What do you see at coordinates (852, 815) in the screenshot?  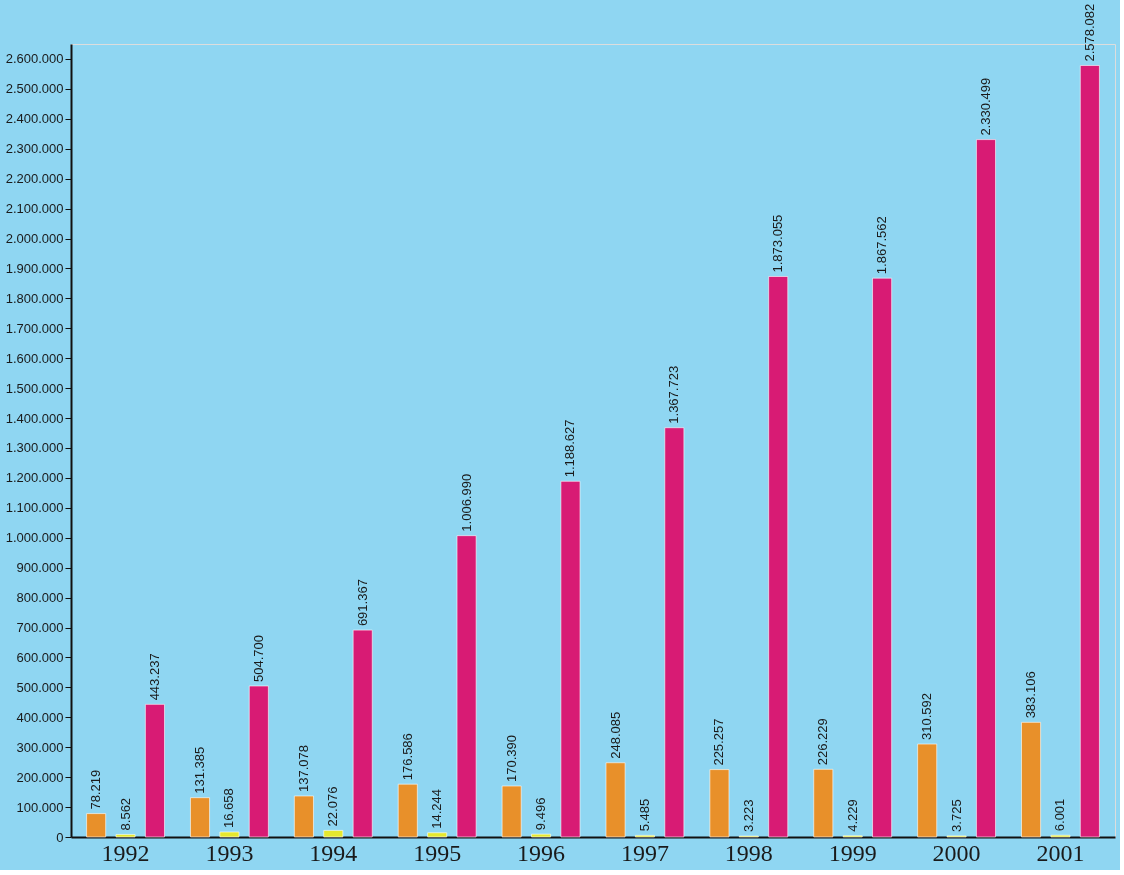 I see `data-label: 4.229` at bounding box center [852, 815].